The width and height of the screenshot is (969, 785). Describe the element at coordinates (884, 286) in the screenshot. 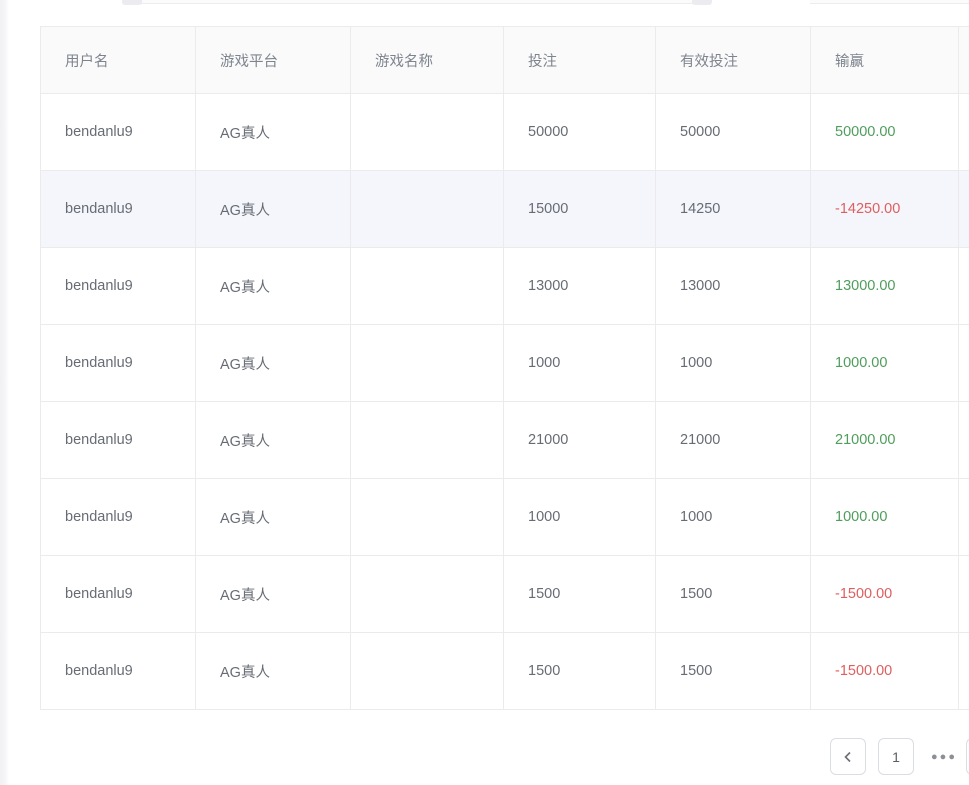

I see `cell-win-loss: 13000.00` at that location.